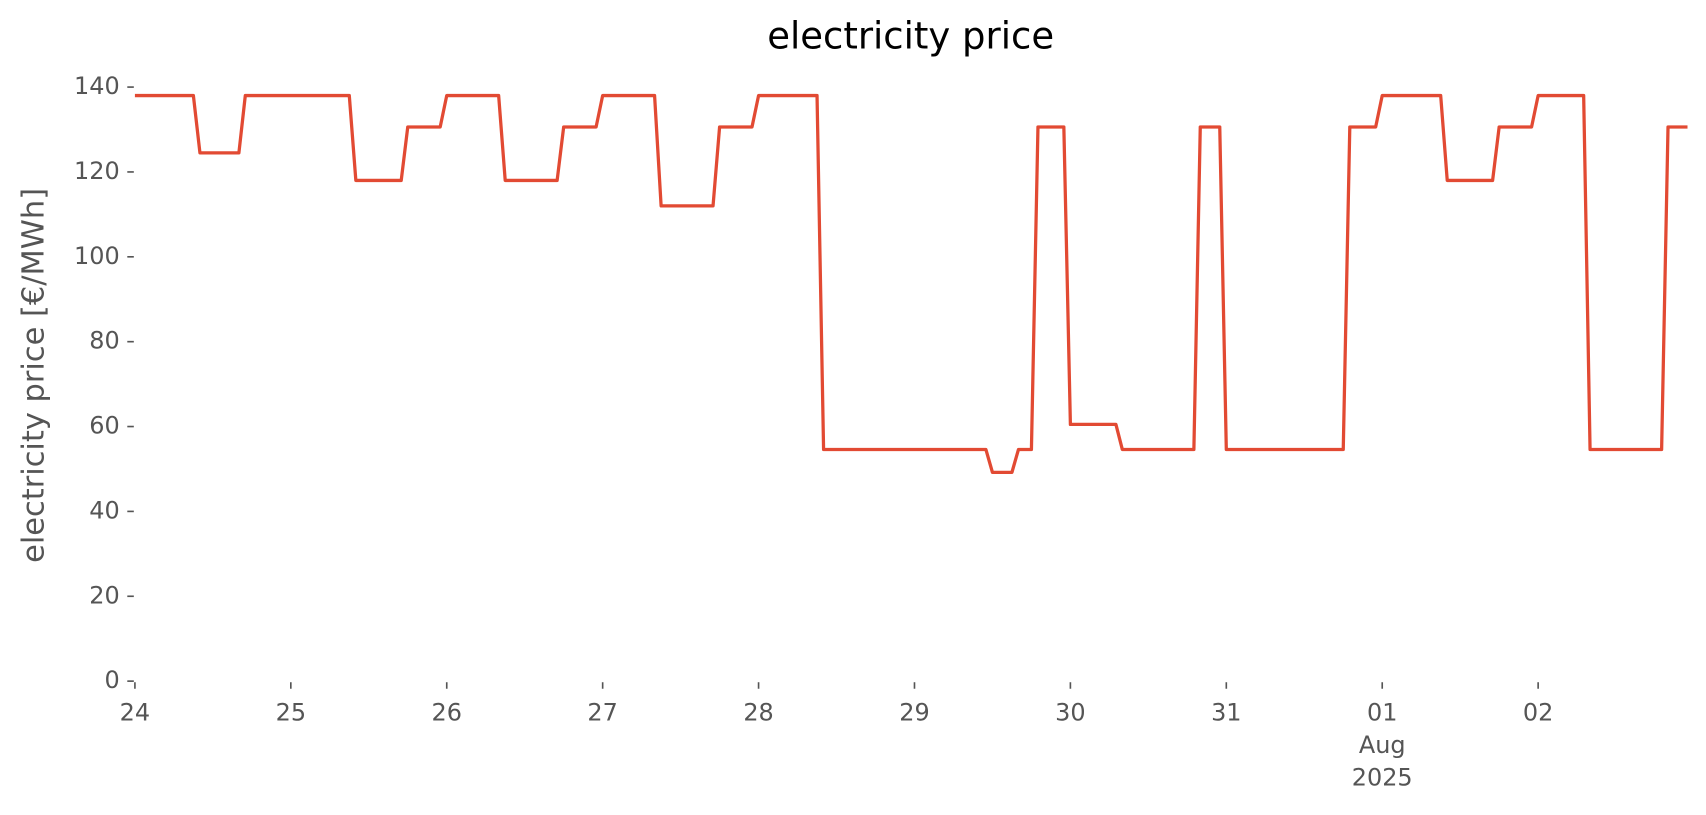 This screenshot has width=1706, height=815. I want to click on x-tick-label: 24, so click(135, 712).